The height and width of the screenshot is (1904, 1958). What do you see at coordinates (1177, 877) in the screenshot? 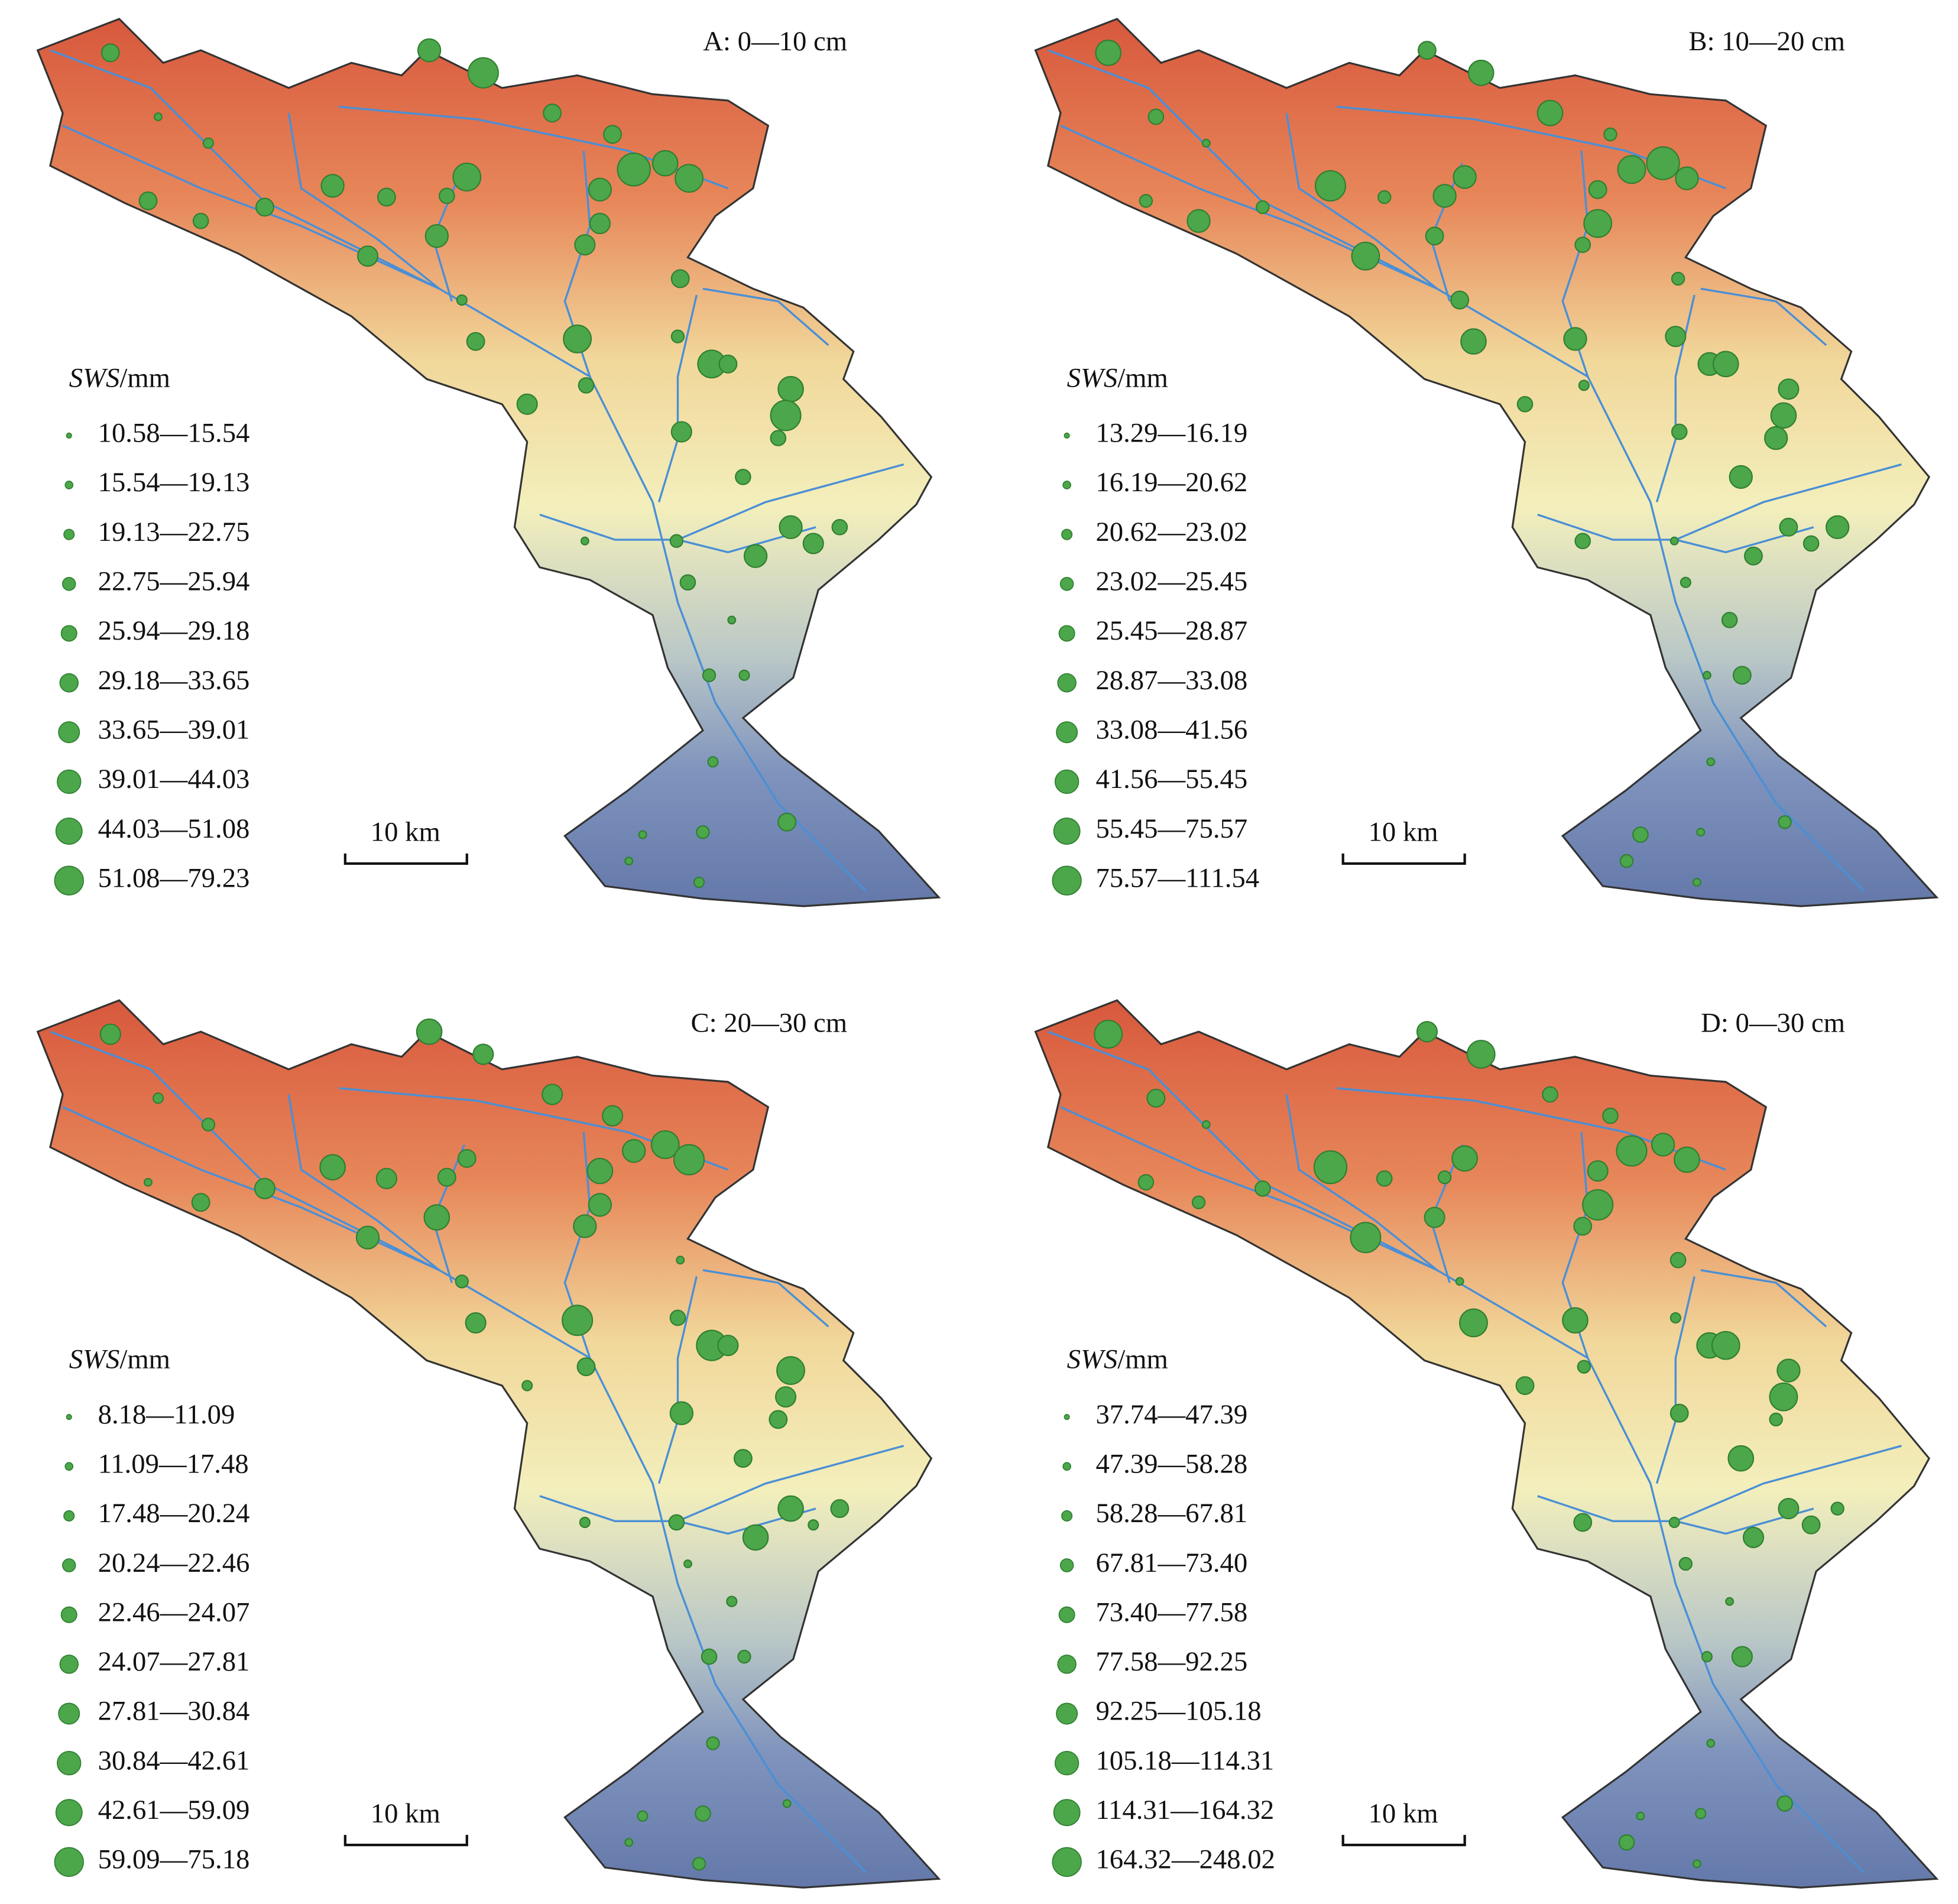
I see `legend-label: 75.57—111.54` at bounding box center [1177, 877].